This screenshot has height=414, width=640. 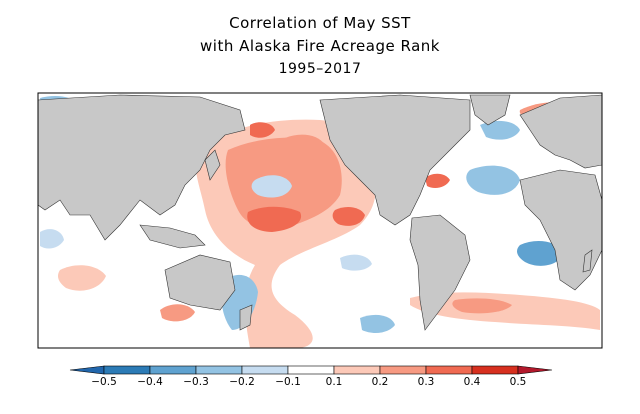 What do you see at coordinates (320, 69) in the screenshot?
I see `title-line-3: 1995–2017` at bounding box center [320, 69].